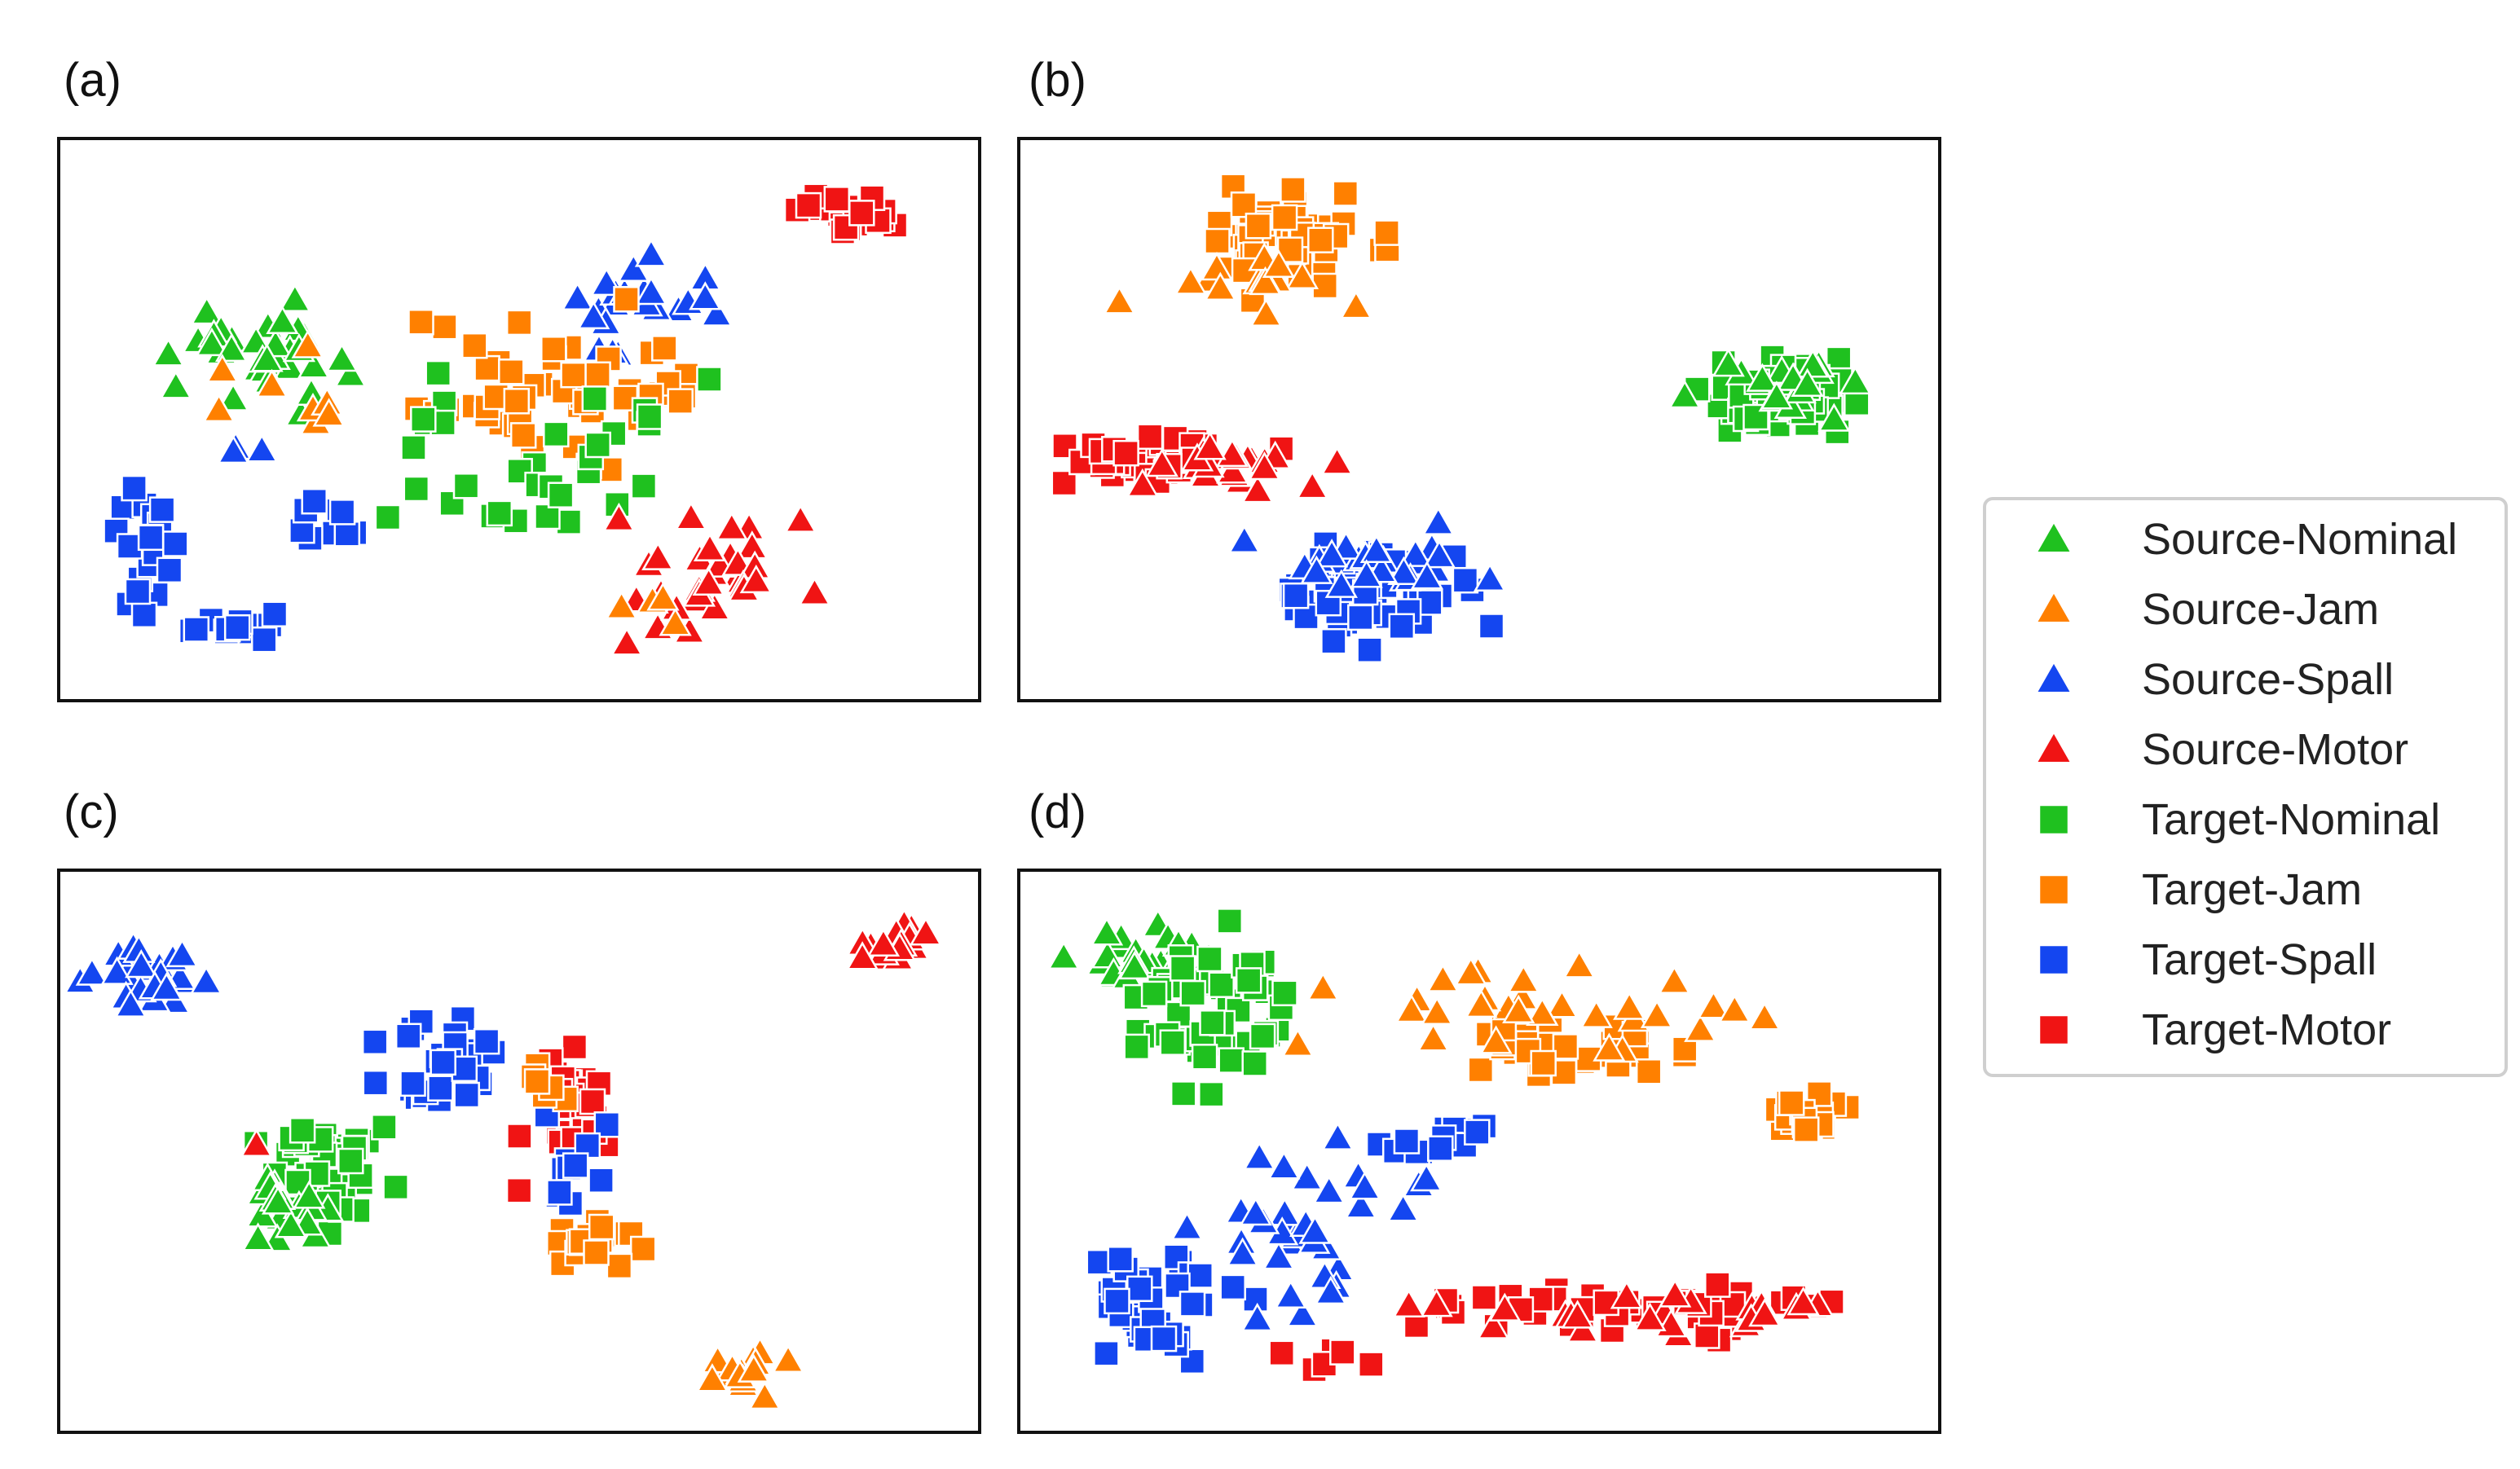 This screenshot has width=2520, height=1469. Describe the element at coordinates (2053, 536) in the screenshot. I see `legend-swatch-source-nominal` at that location.